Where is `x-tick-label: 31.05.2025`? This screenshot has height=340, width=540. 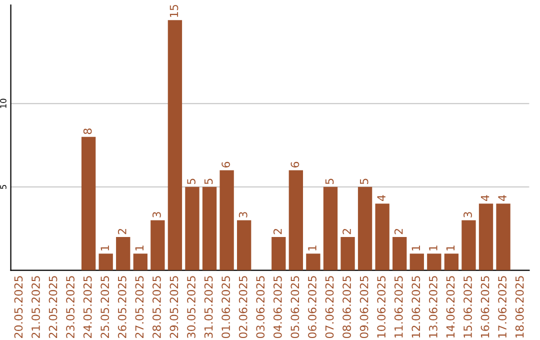 x-tick-label: 31.05.2025 is located at coordinates (208, 307).